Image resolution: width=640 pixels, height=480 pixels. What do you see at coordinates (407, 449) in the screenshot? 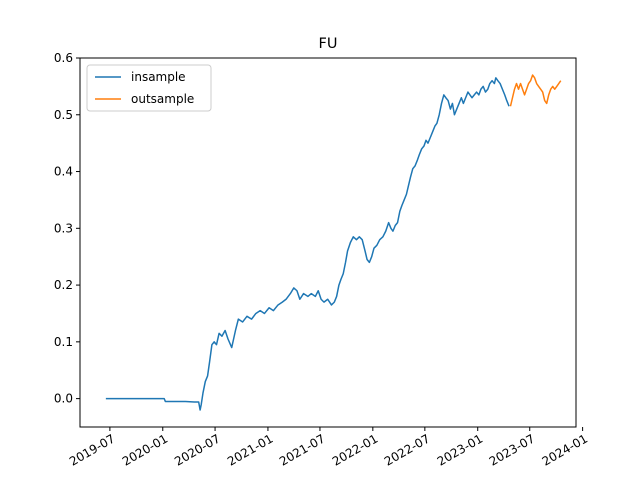
I see `x-tick-label: 2022-07` at bounding box center [407, 449].